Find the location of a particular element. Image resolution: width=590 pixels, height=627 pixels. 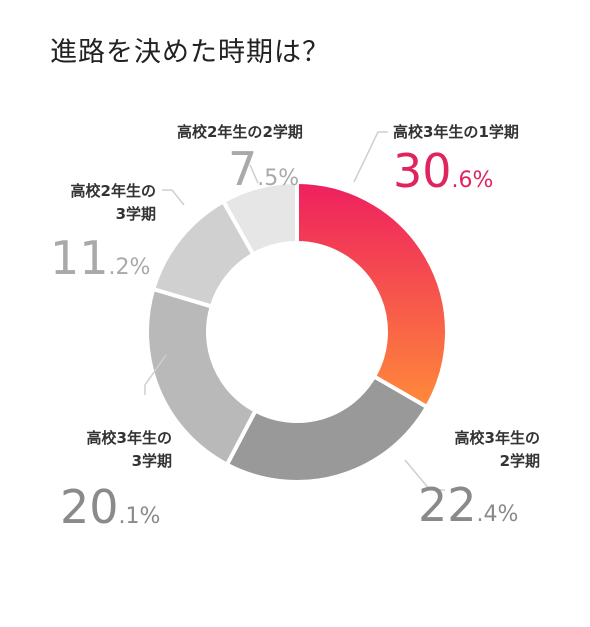

label-slice-3: 高校3年生の 3学期 is located at coordinates (129, 449).